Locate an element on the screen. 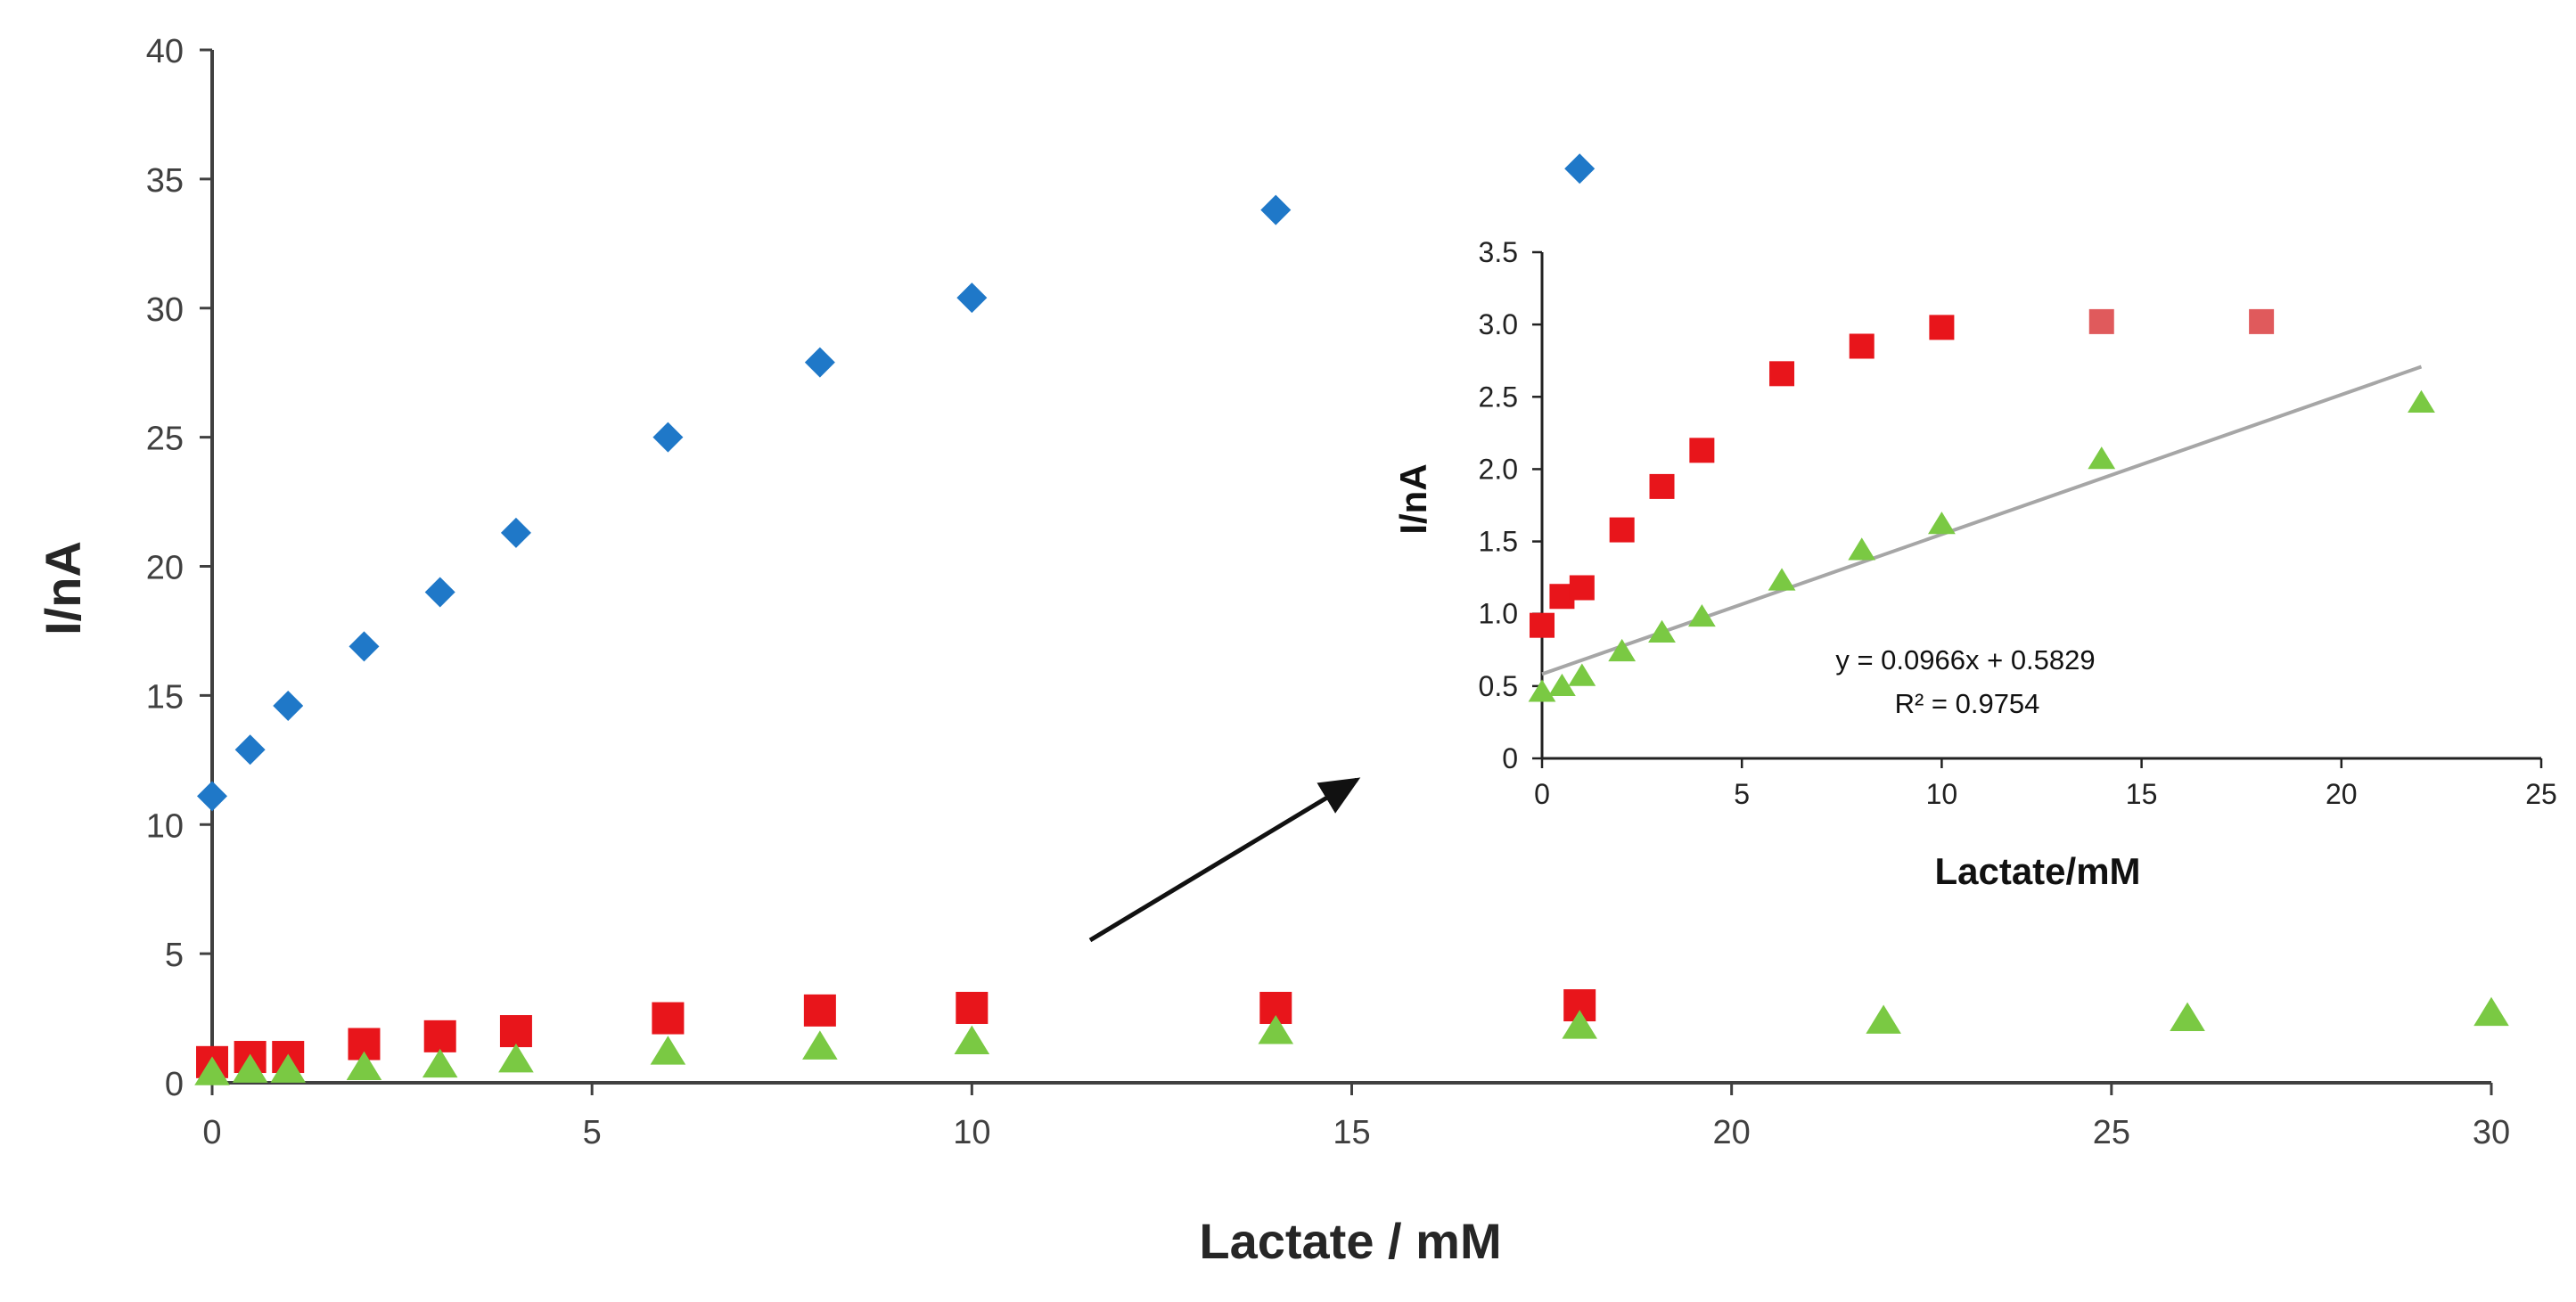 Image resolution: width=2576 pixels, height=1302 pixels. main-y-axis-title: I/nA is located at coordinates (63, 588).